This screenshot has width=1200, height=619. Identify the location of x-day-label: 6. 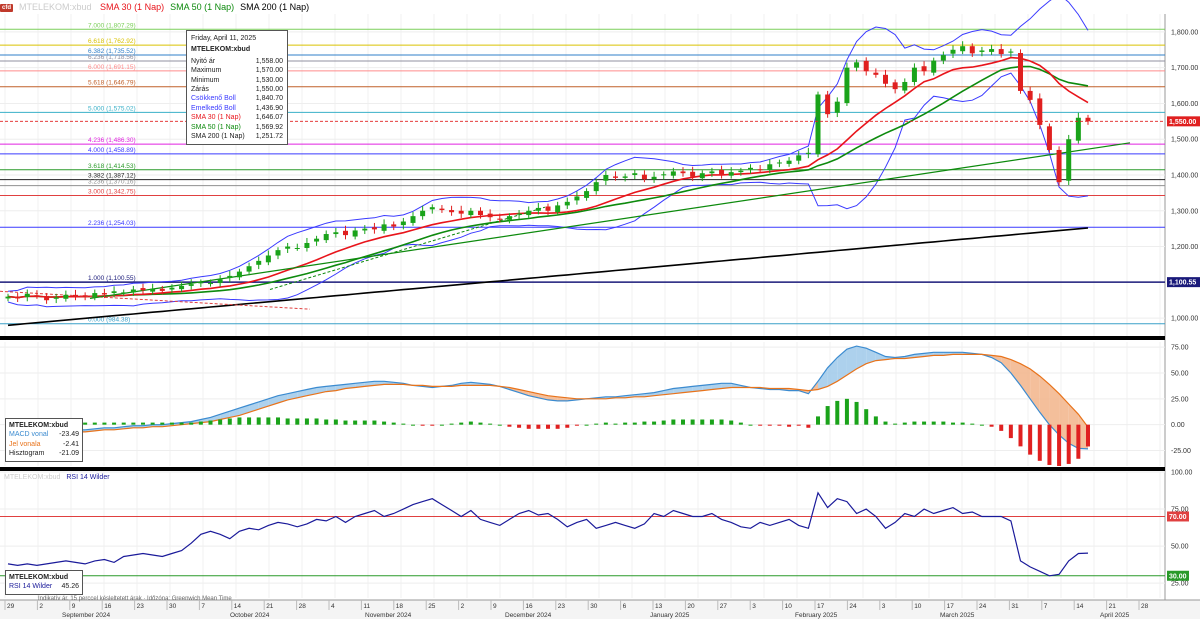
(625, 606).